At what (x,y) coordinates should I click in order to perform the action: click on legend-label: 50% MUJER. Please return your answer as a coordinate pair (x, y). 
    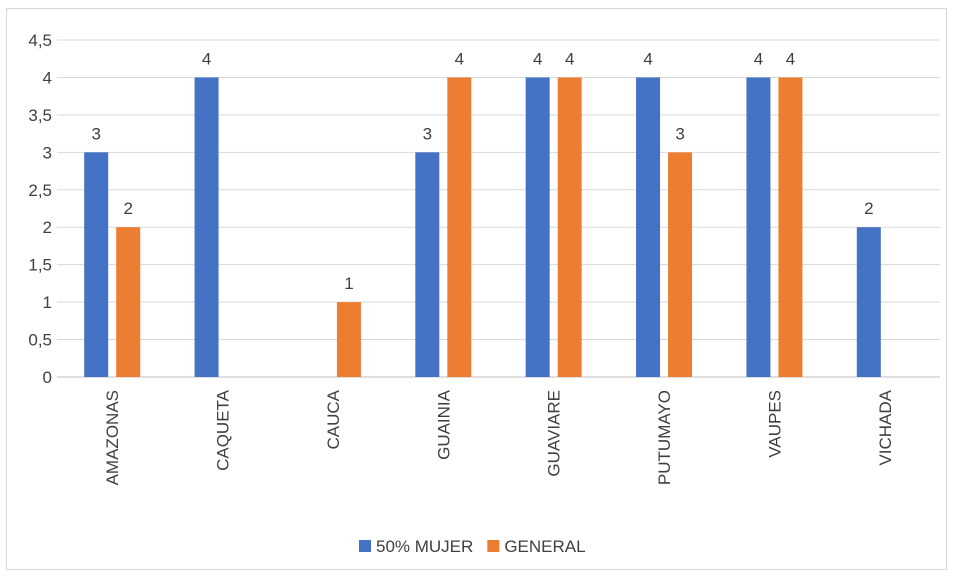
    Looking at the image, I should click on (424, 546).